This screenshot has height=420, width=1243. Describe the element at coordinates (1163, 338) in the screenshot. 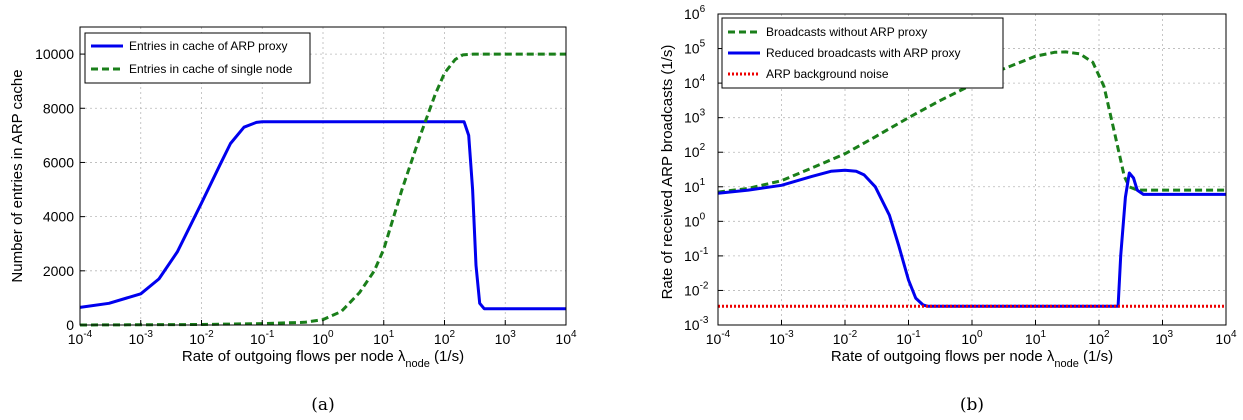

I see `x-tick-label-b: 10³` at that location.